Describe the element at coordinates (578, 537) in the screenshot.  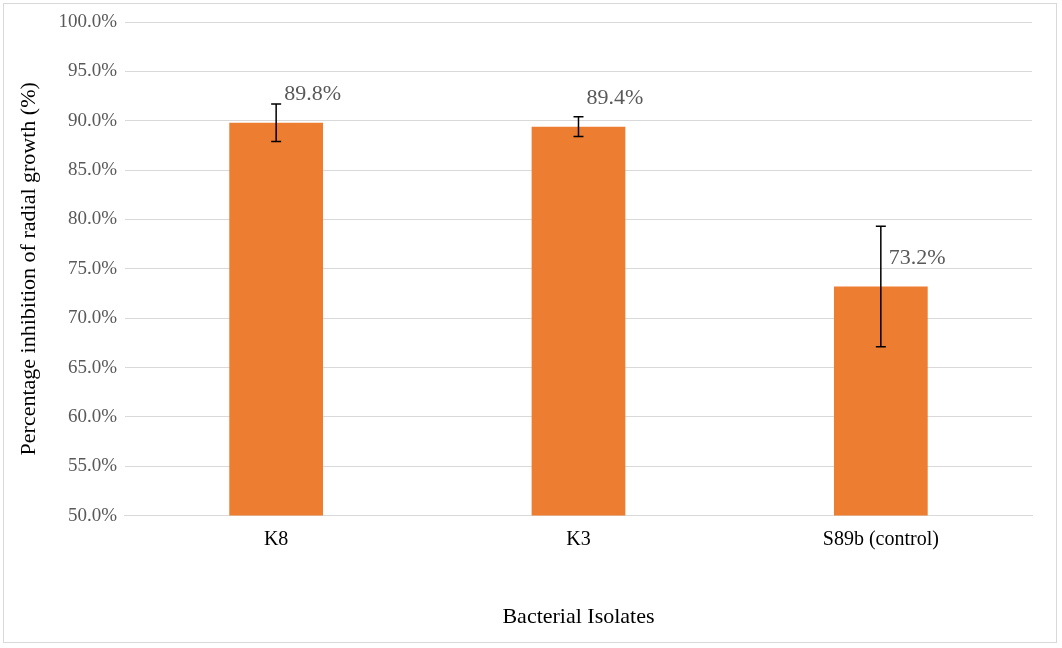
I see `x-tick-label: K3` at that location.